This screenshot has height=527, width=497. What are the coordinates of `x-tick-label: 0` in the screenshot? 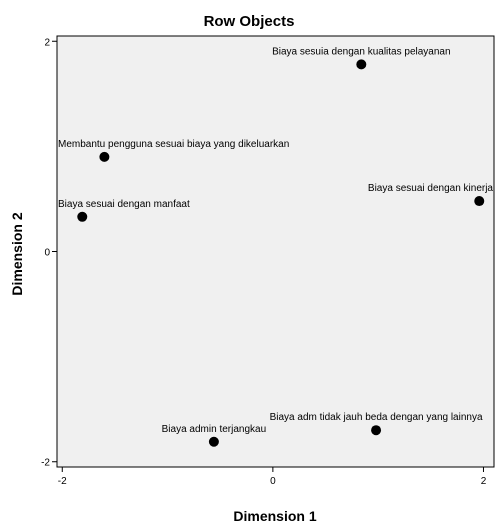 It's located at (273, 481).